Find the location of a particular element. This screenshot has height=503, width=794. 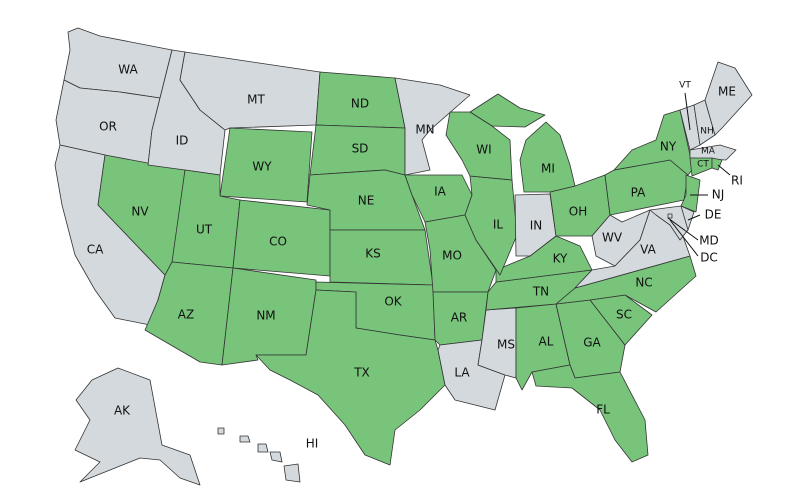

state-label-il: IL is located at coordinates (498, 225).